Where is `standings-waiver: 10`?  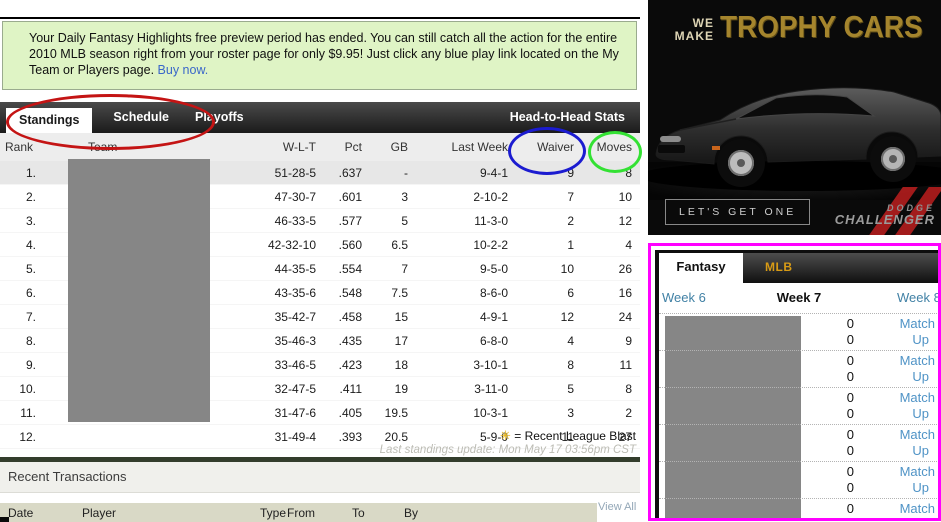
standings-waiver: 10 is located at coordinates (547, 268).